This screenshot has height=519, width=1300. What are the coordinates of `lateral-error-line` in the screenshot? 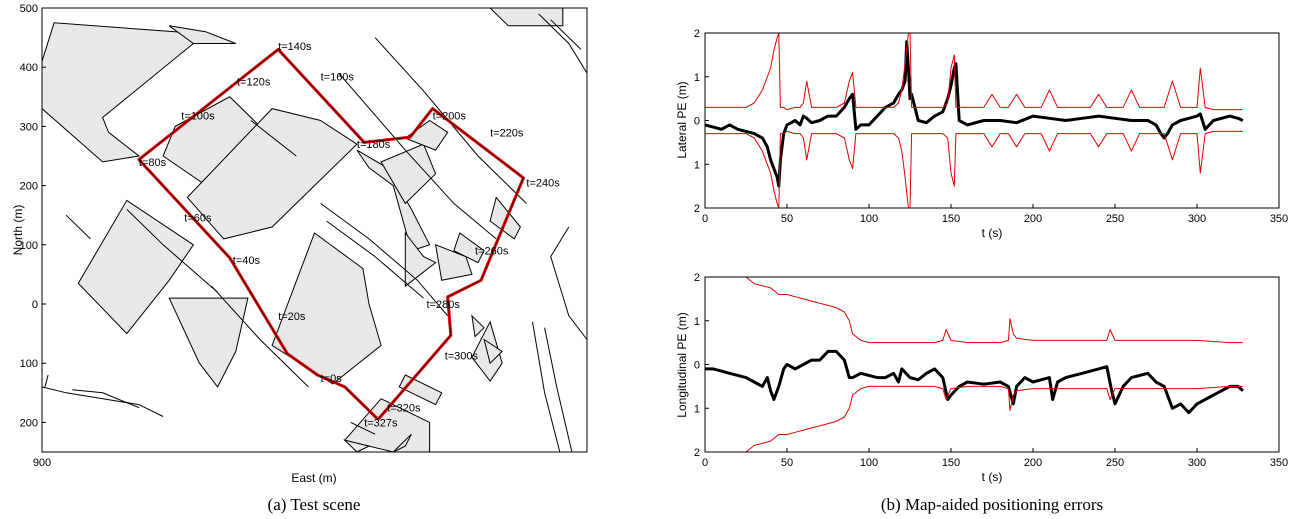 It's located at (974, 114).